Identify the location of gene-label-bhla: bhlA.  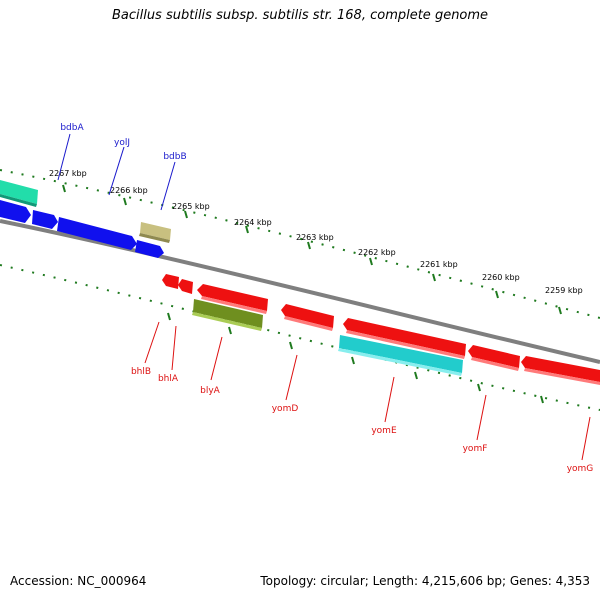
(168, 379).